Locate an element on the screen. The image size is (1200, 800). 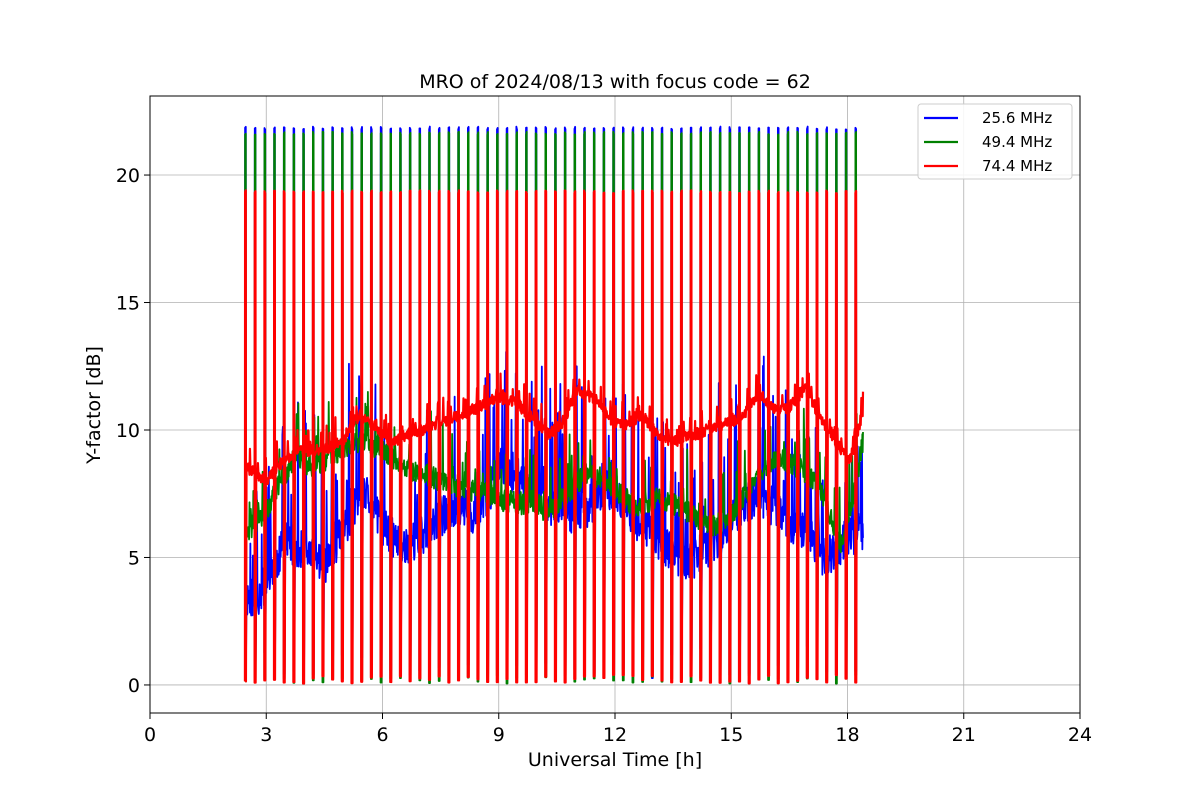
x-tick-label: 21 is located at coordinates (964, 735).